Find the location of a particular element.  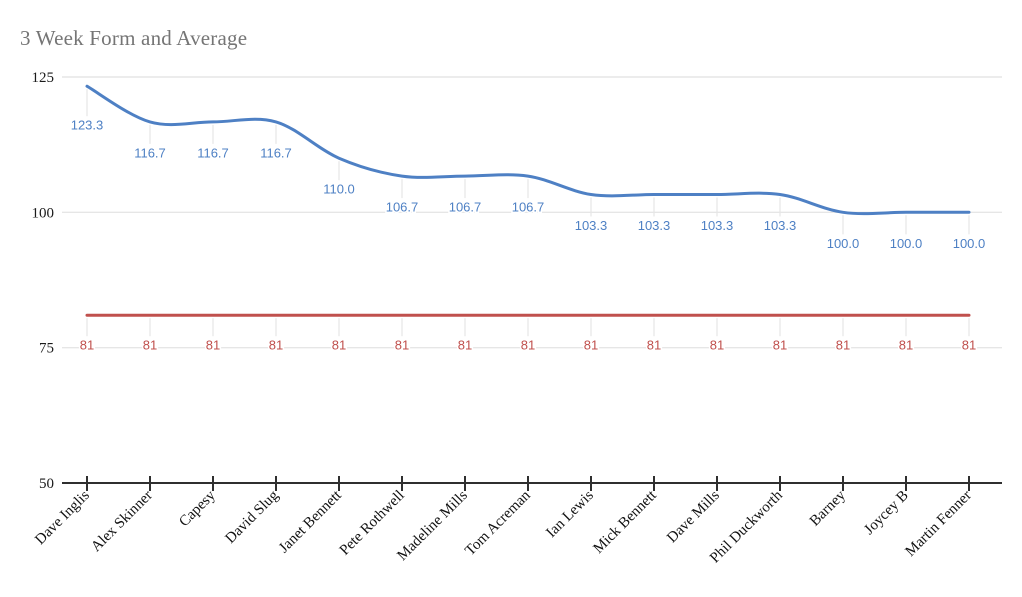

y-tick-label: 50 is located at coordinates (46, 484).